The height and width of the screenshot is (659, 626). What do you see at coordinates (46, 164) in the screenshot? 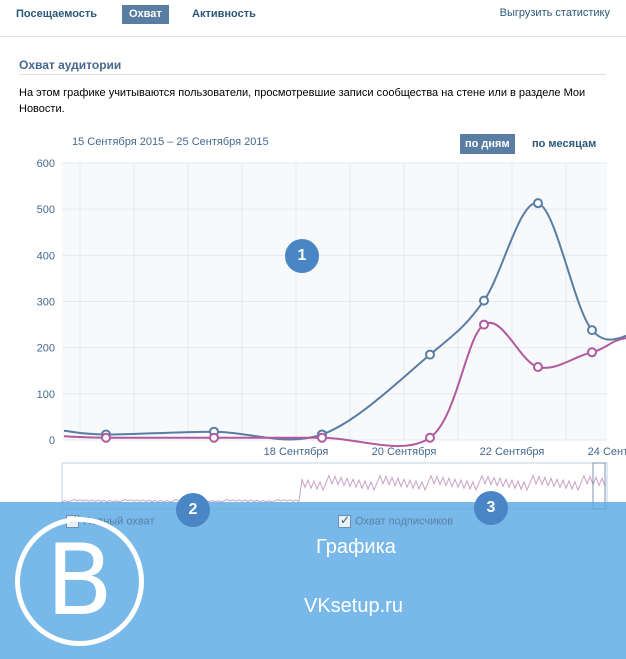
I see `y-tick-label: 600` at bounding box center [46, 164].